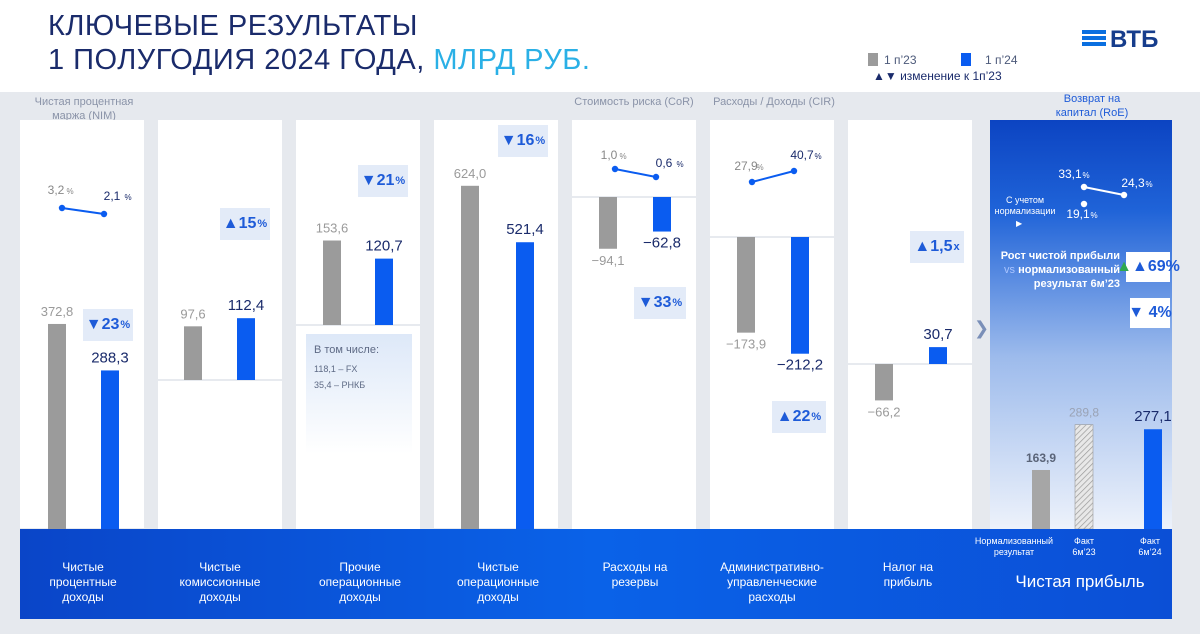  I want to click on category-band, so click(596, 574).